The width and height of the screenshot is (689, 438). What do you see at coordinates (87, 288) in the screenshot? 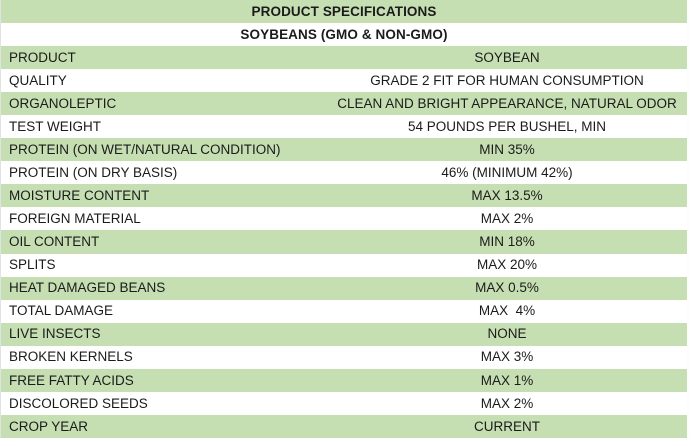
I see `spec-label: HEAT DAMAGED BEANS` at bounding box center [87, 288].